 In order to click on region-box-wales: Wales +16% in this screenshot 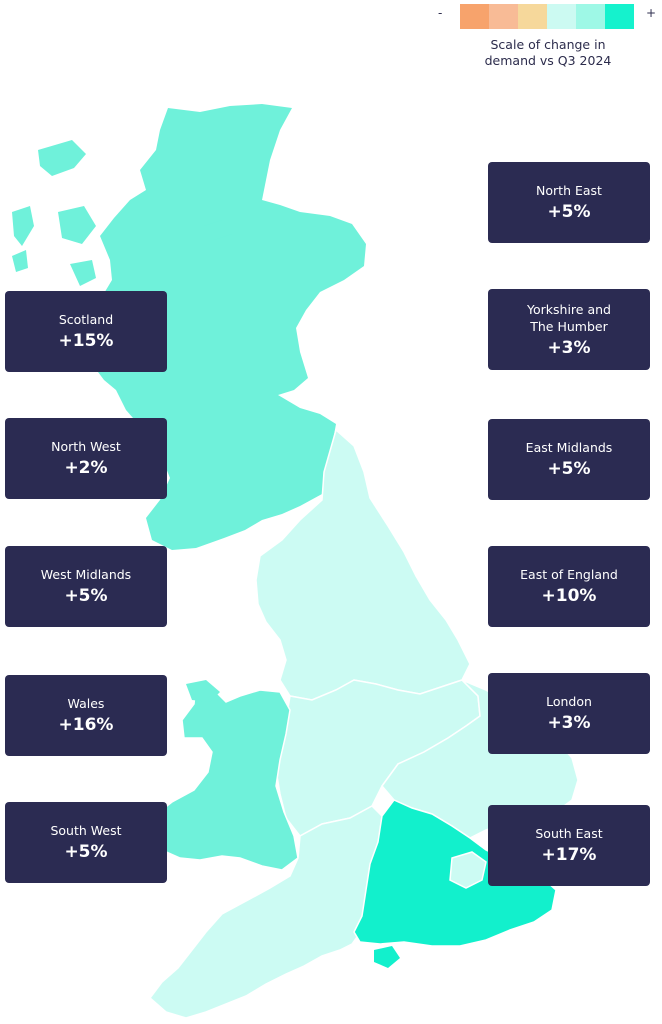, I will do `click(86, 715)`.